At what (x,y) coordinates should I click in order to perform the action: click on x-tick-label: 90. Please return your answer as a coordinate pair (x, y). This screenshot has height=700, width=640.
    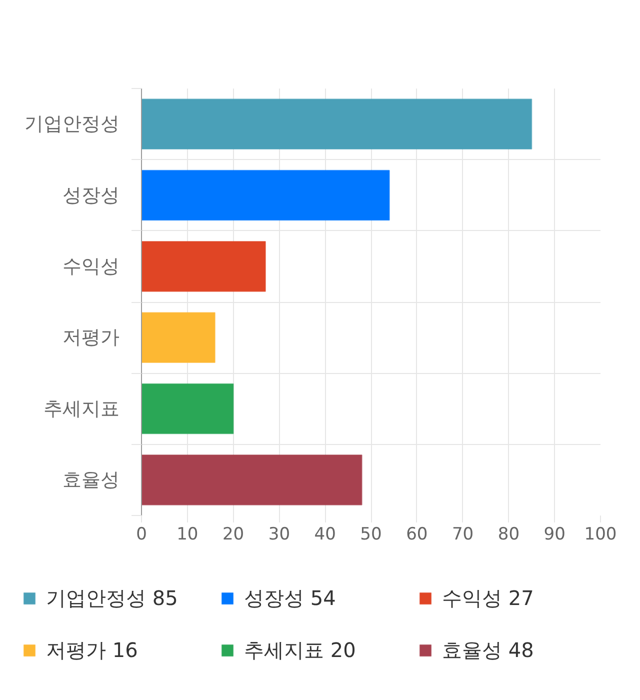
    Looking at the image, I should click on (555, 534).